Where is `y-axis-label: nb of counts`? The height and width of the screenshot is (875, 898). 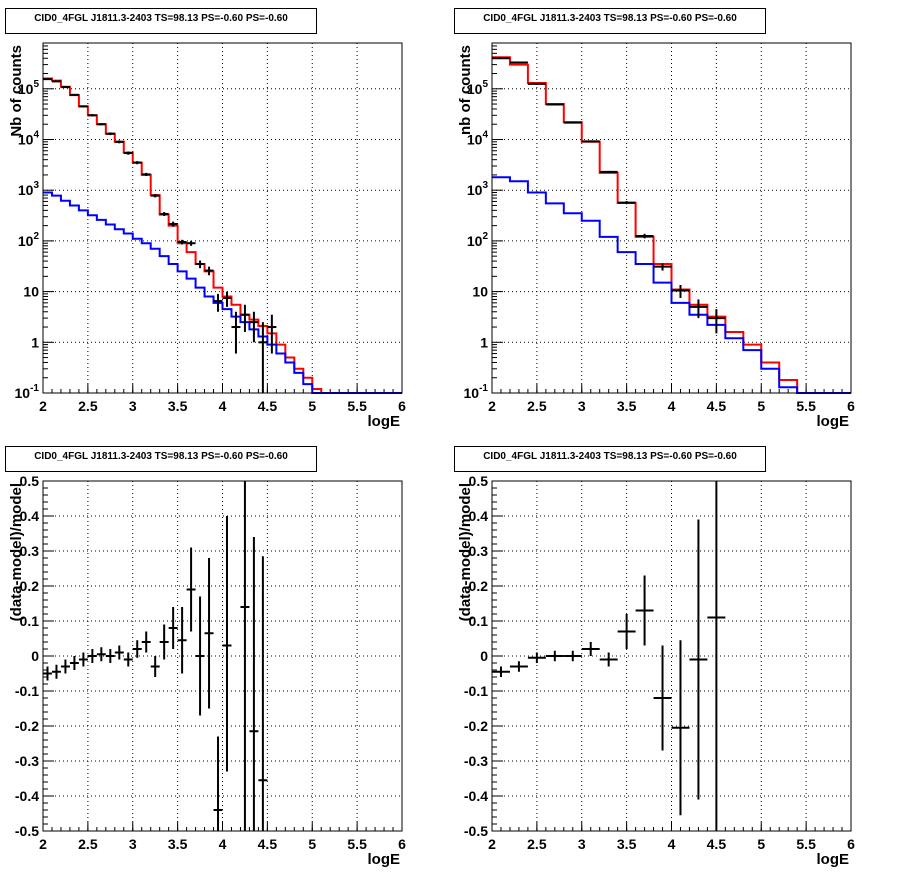 y-axis-label: nb of counts is located at coordinates (465, 90).